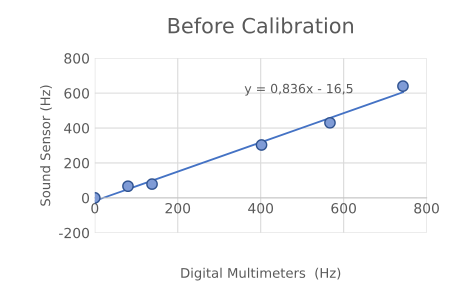 This screenshot has height=291, width=474. Describe the element at coordinates (343, 208) in the screenshot. I see `x-tick-label: 600` at that location.